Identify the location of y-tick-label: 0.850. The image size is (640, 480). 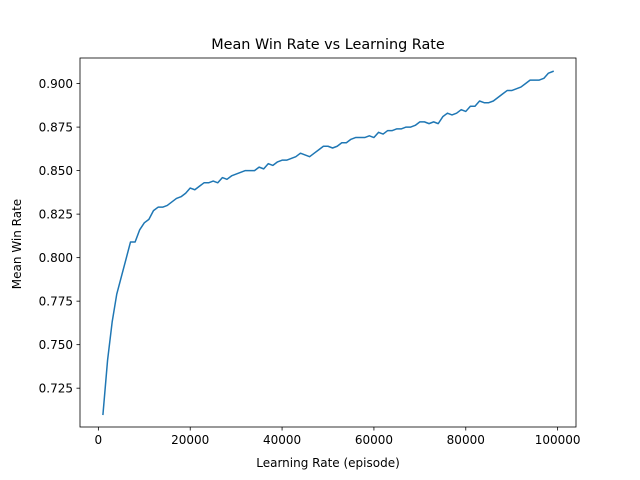
(56, 171).